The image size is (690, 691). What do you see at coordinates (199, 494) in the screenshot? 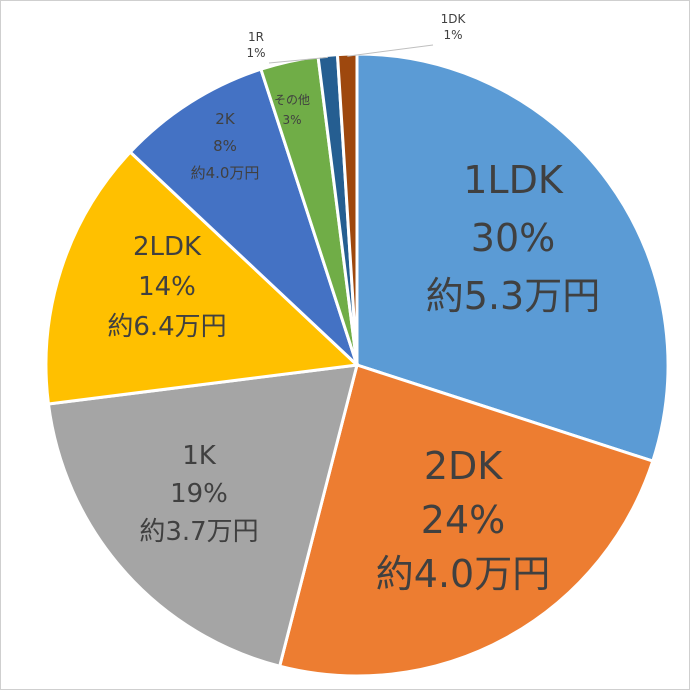
I see `data-label-1k-percent-label: 19%` at bounding box center [199, 494].